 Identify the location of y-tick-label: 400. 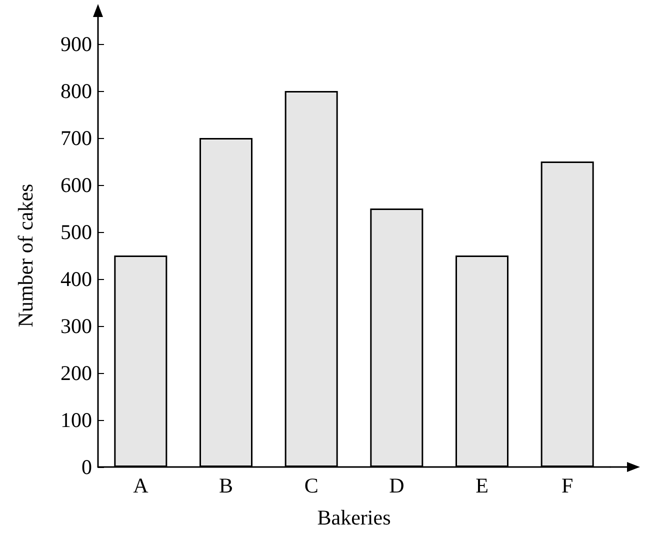
(76, 279).